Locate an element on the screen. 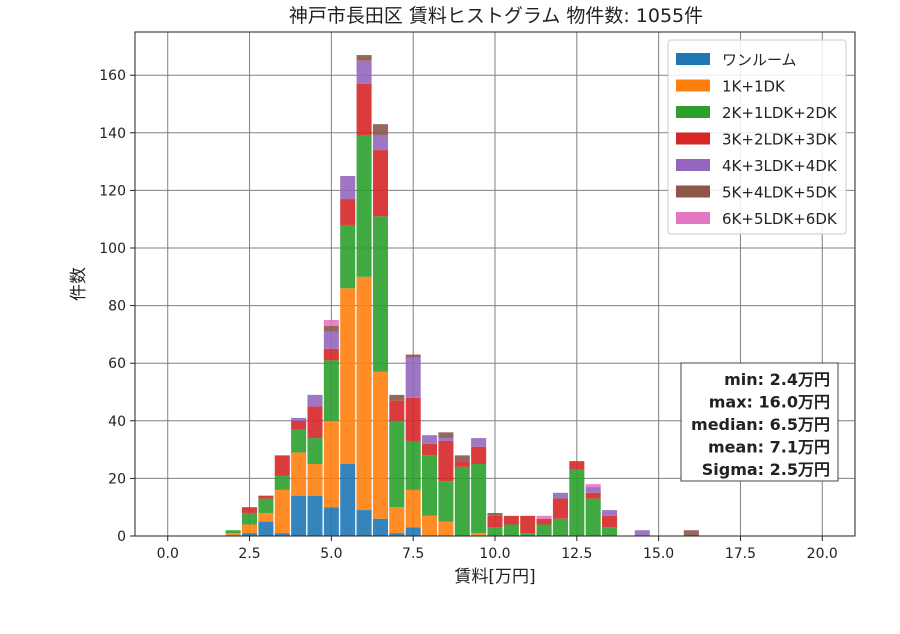 The image size is (900, 634). bar-segment-s0-b6 is located at coordinates (331, 521).